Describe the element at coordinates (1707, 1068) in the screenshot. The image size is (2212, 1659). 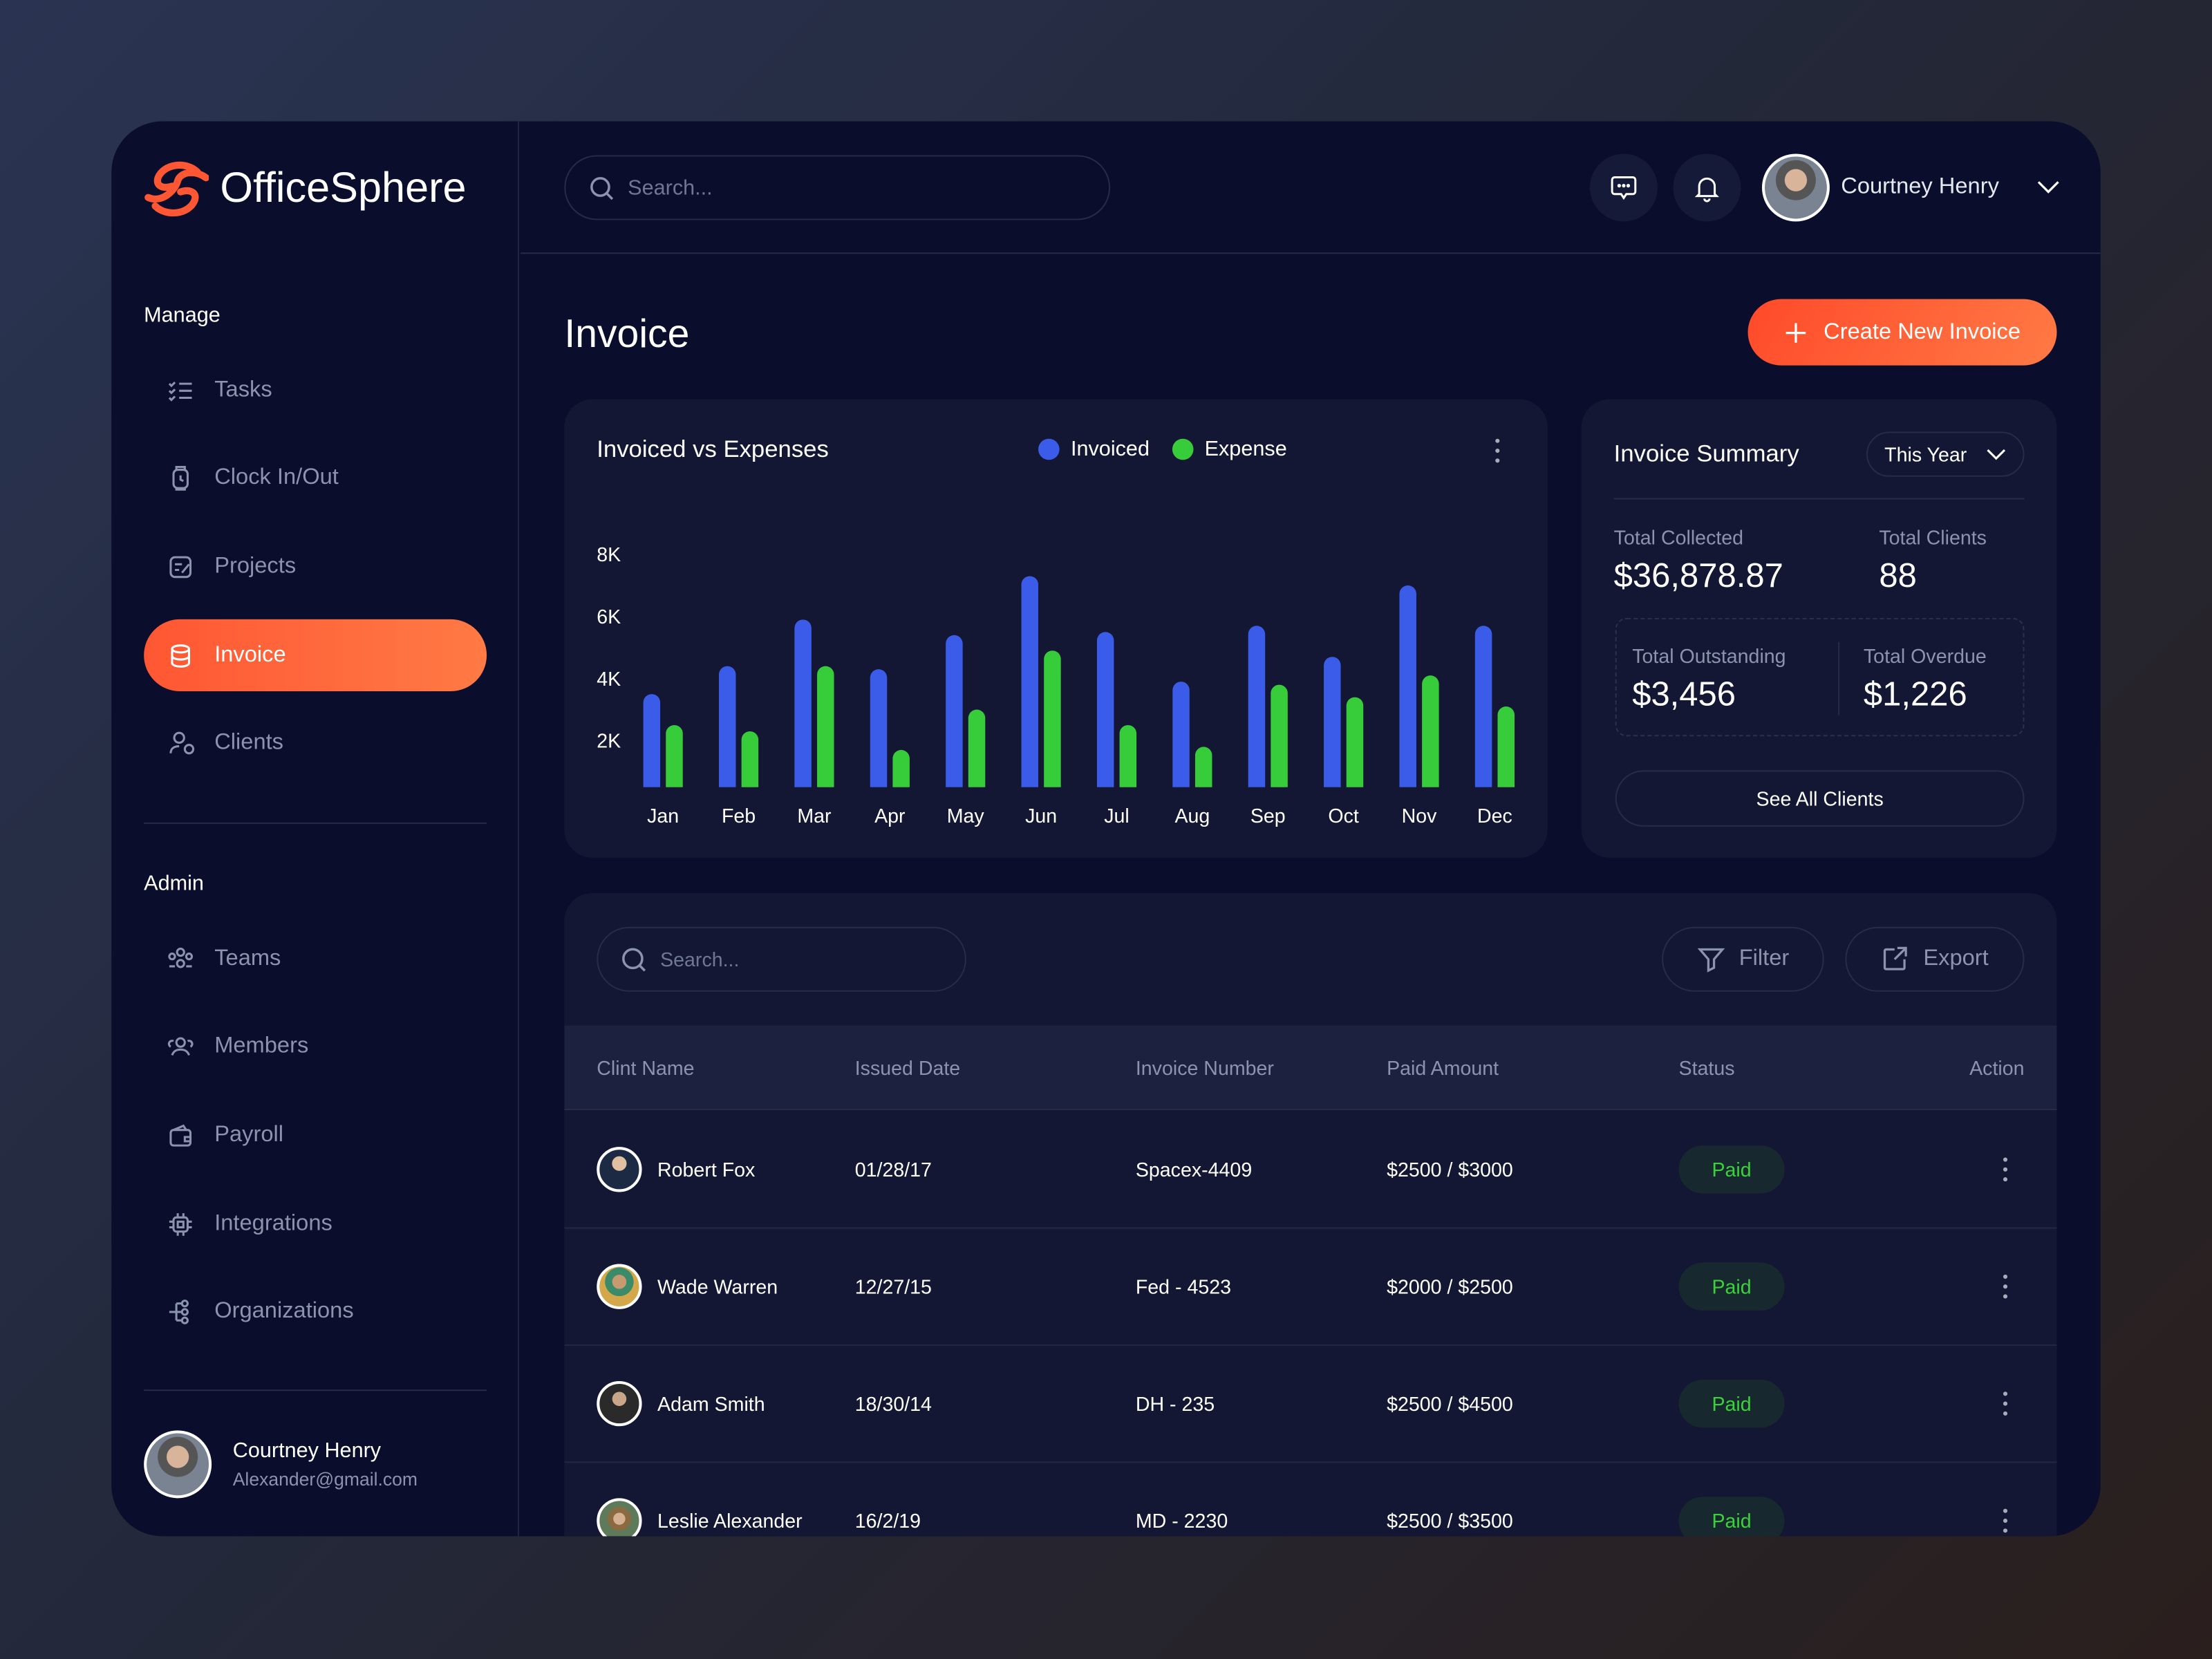
I see `column-header: Status` at that location.